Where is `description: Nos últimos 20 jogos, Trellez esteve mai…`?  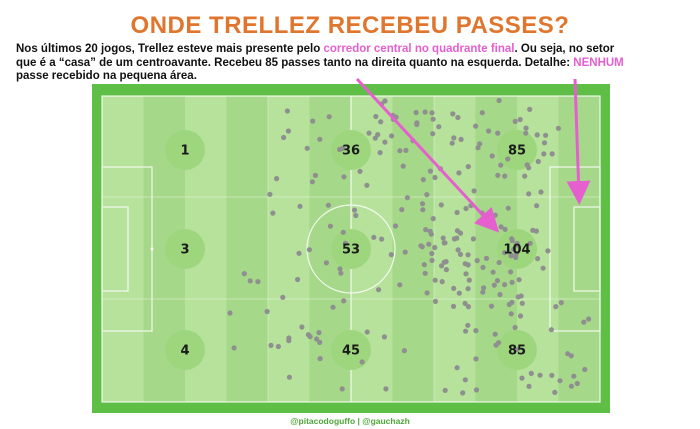
description: Nos últimos 20 jogos, Trellez esteve mai… is located at coordinates (326, 63).